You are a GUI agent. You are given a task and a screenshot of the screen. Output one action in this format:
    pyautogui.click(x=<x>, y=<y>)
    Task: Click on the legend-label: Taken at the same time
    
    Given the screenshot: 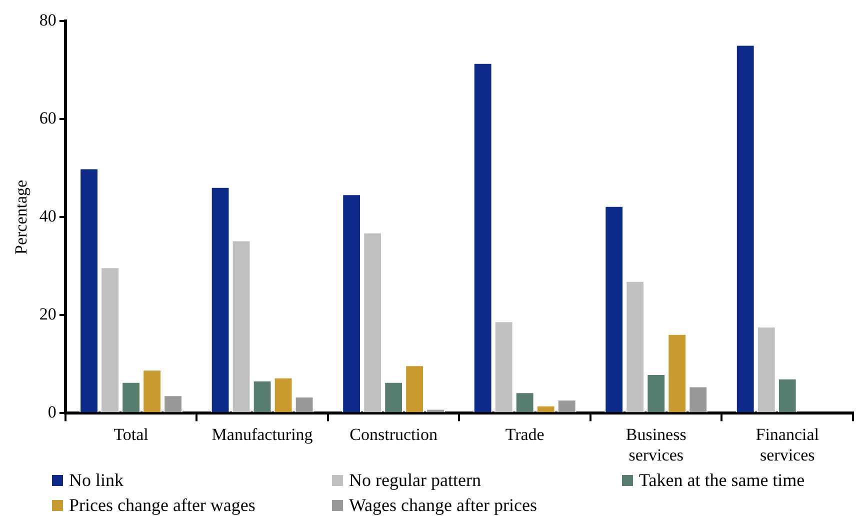 What is the action you would take?
    pyautogui.click(x=722, y=480)
    